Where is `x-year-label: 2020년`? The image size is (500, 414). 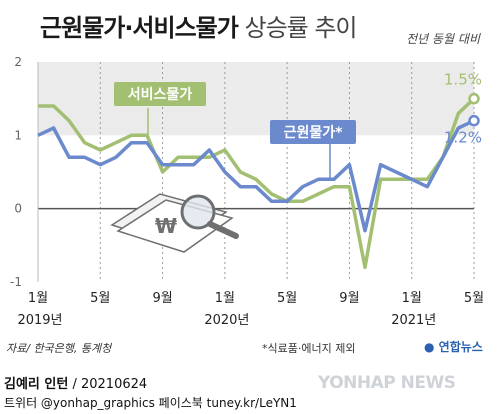
x-year-label: 2020년 is located at coordinates (226, 320).